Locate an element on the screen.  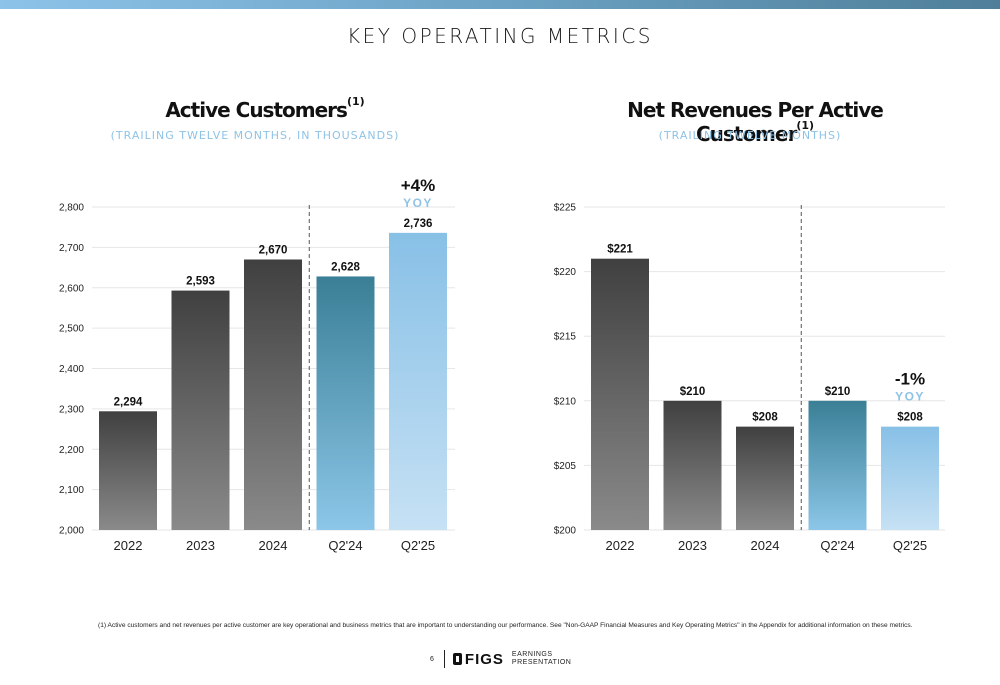
bar-value-label: 2,593 is located at coordinates (200, 282).